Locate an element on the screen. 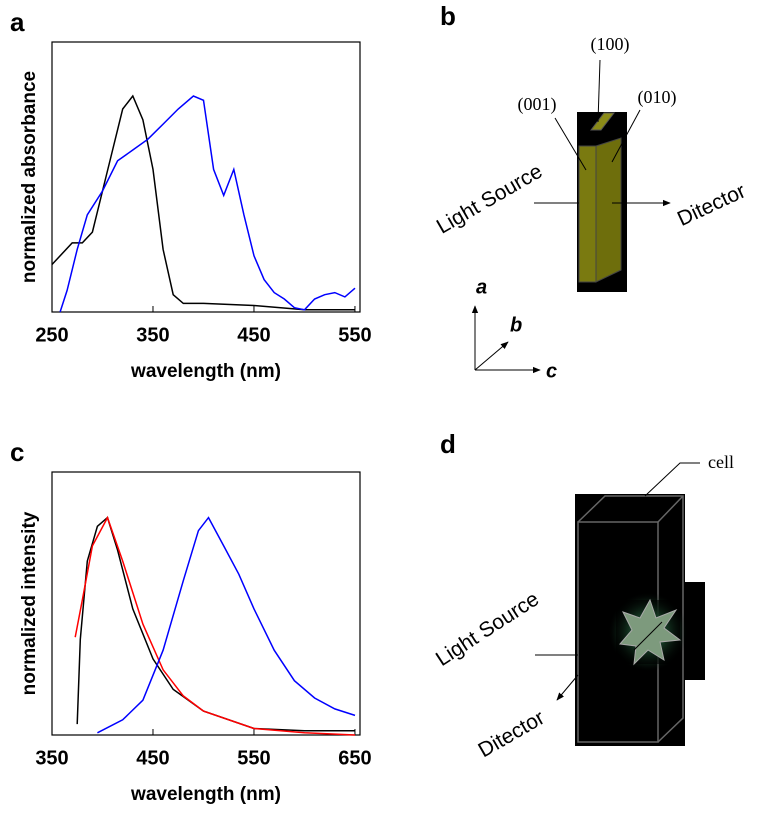 This screenshot has height=827, width=758. face-label: (001) is located at coordinates (537, 104).